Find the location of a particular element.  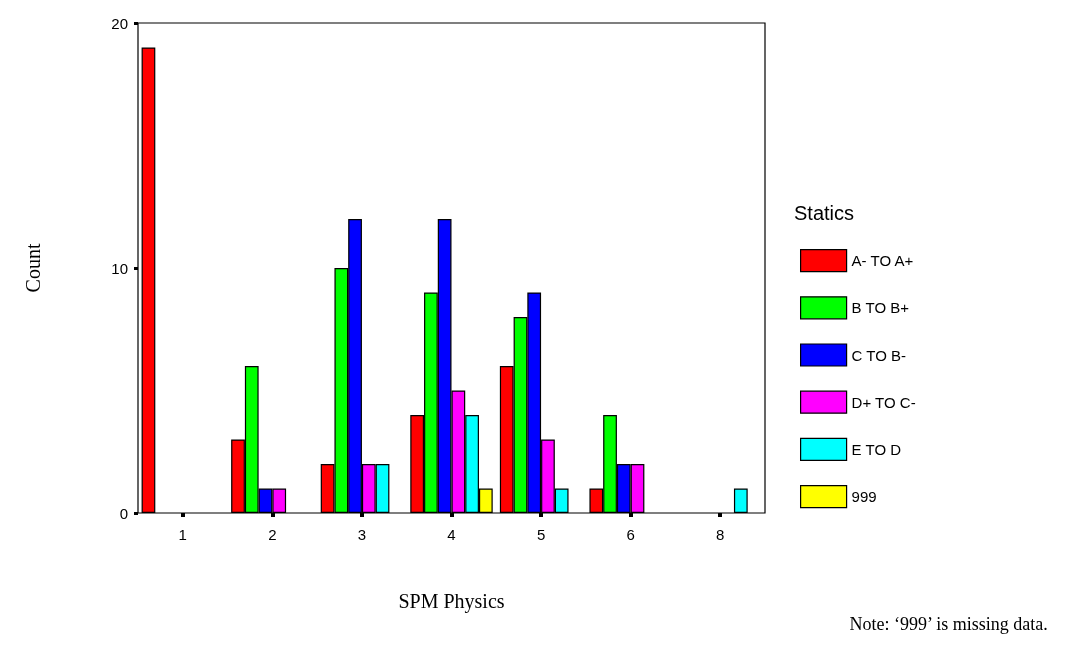

x-tick-label: 6 is located at coordinates (630, 534).